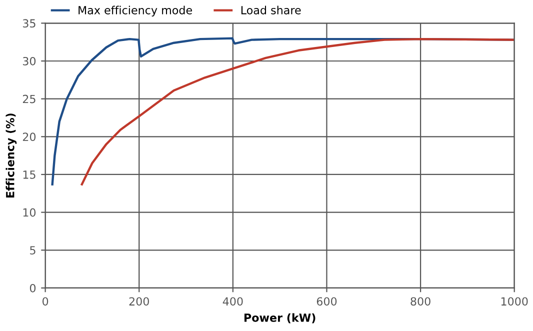 Image resolution: width=533 pixels, height=331 pixels. What do you see at coordinates (514, 301) in the screenshot?
I see `x-tick-label: 1000` at bounding box center [514, 301].